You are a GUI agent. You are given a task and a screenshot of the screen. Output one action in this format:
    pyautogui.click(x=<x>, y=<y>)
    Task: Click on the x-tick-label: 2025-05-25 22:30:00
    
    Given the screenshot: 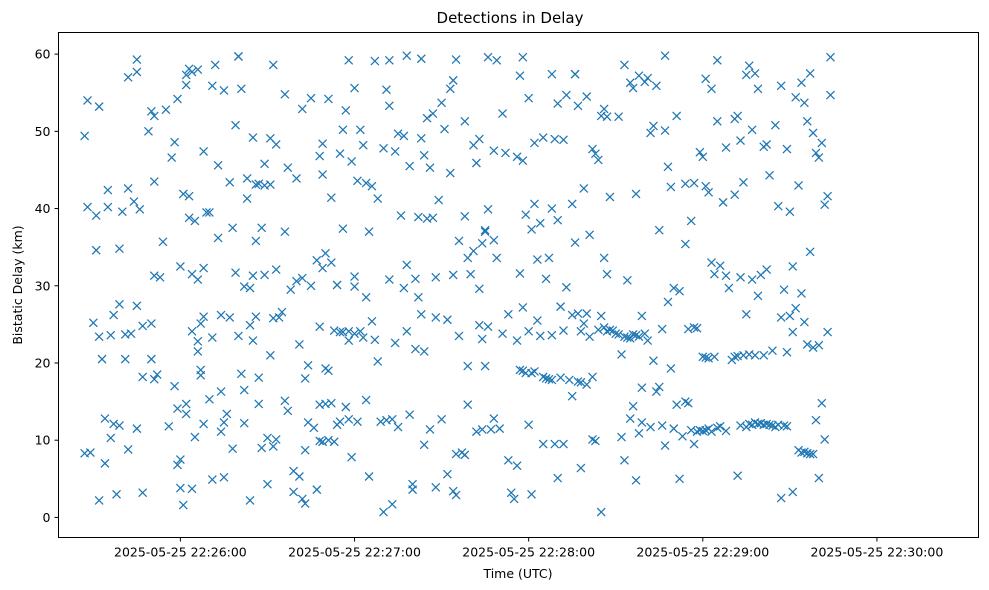 What is the action you would take?
    pyautogui.click(x=877, y=552)
    